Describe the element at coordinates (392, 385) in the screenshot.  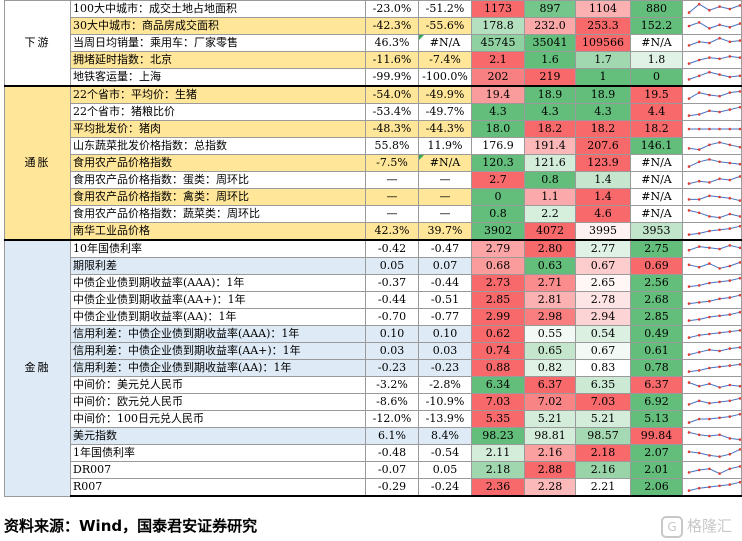
I see `change-value-1: -3.2%` at that location.